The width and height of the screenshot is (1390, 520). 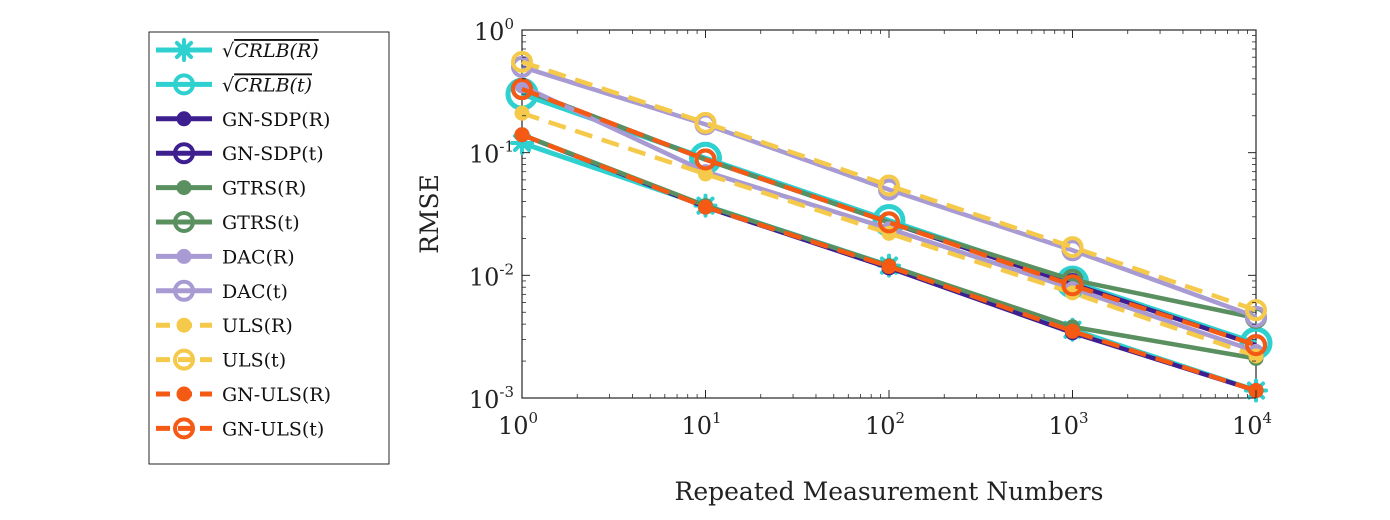 I want to click on legend-label: GN-ULS(R), so click(x=276, y=395).